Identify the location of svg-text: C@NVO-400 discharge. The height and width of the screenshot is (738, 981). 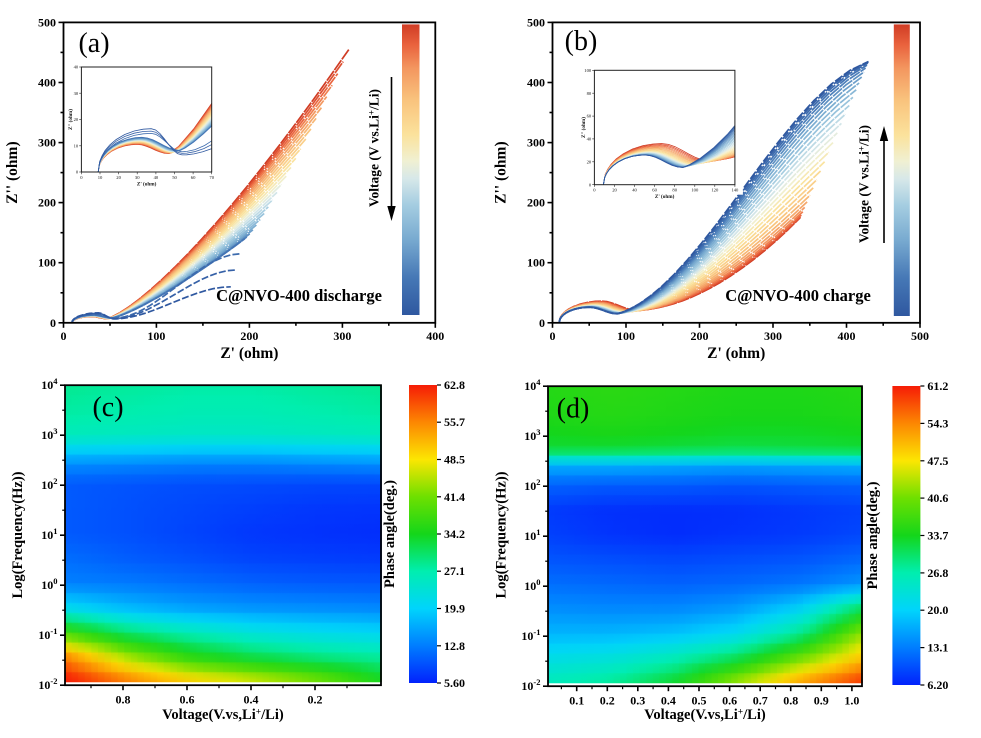
(299, 295).